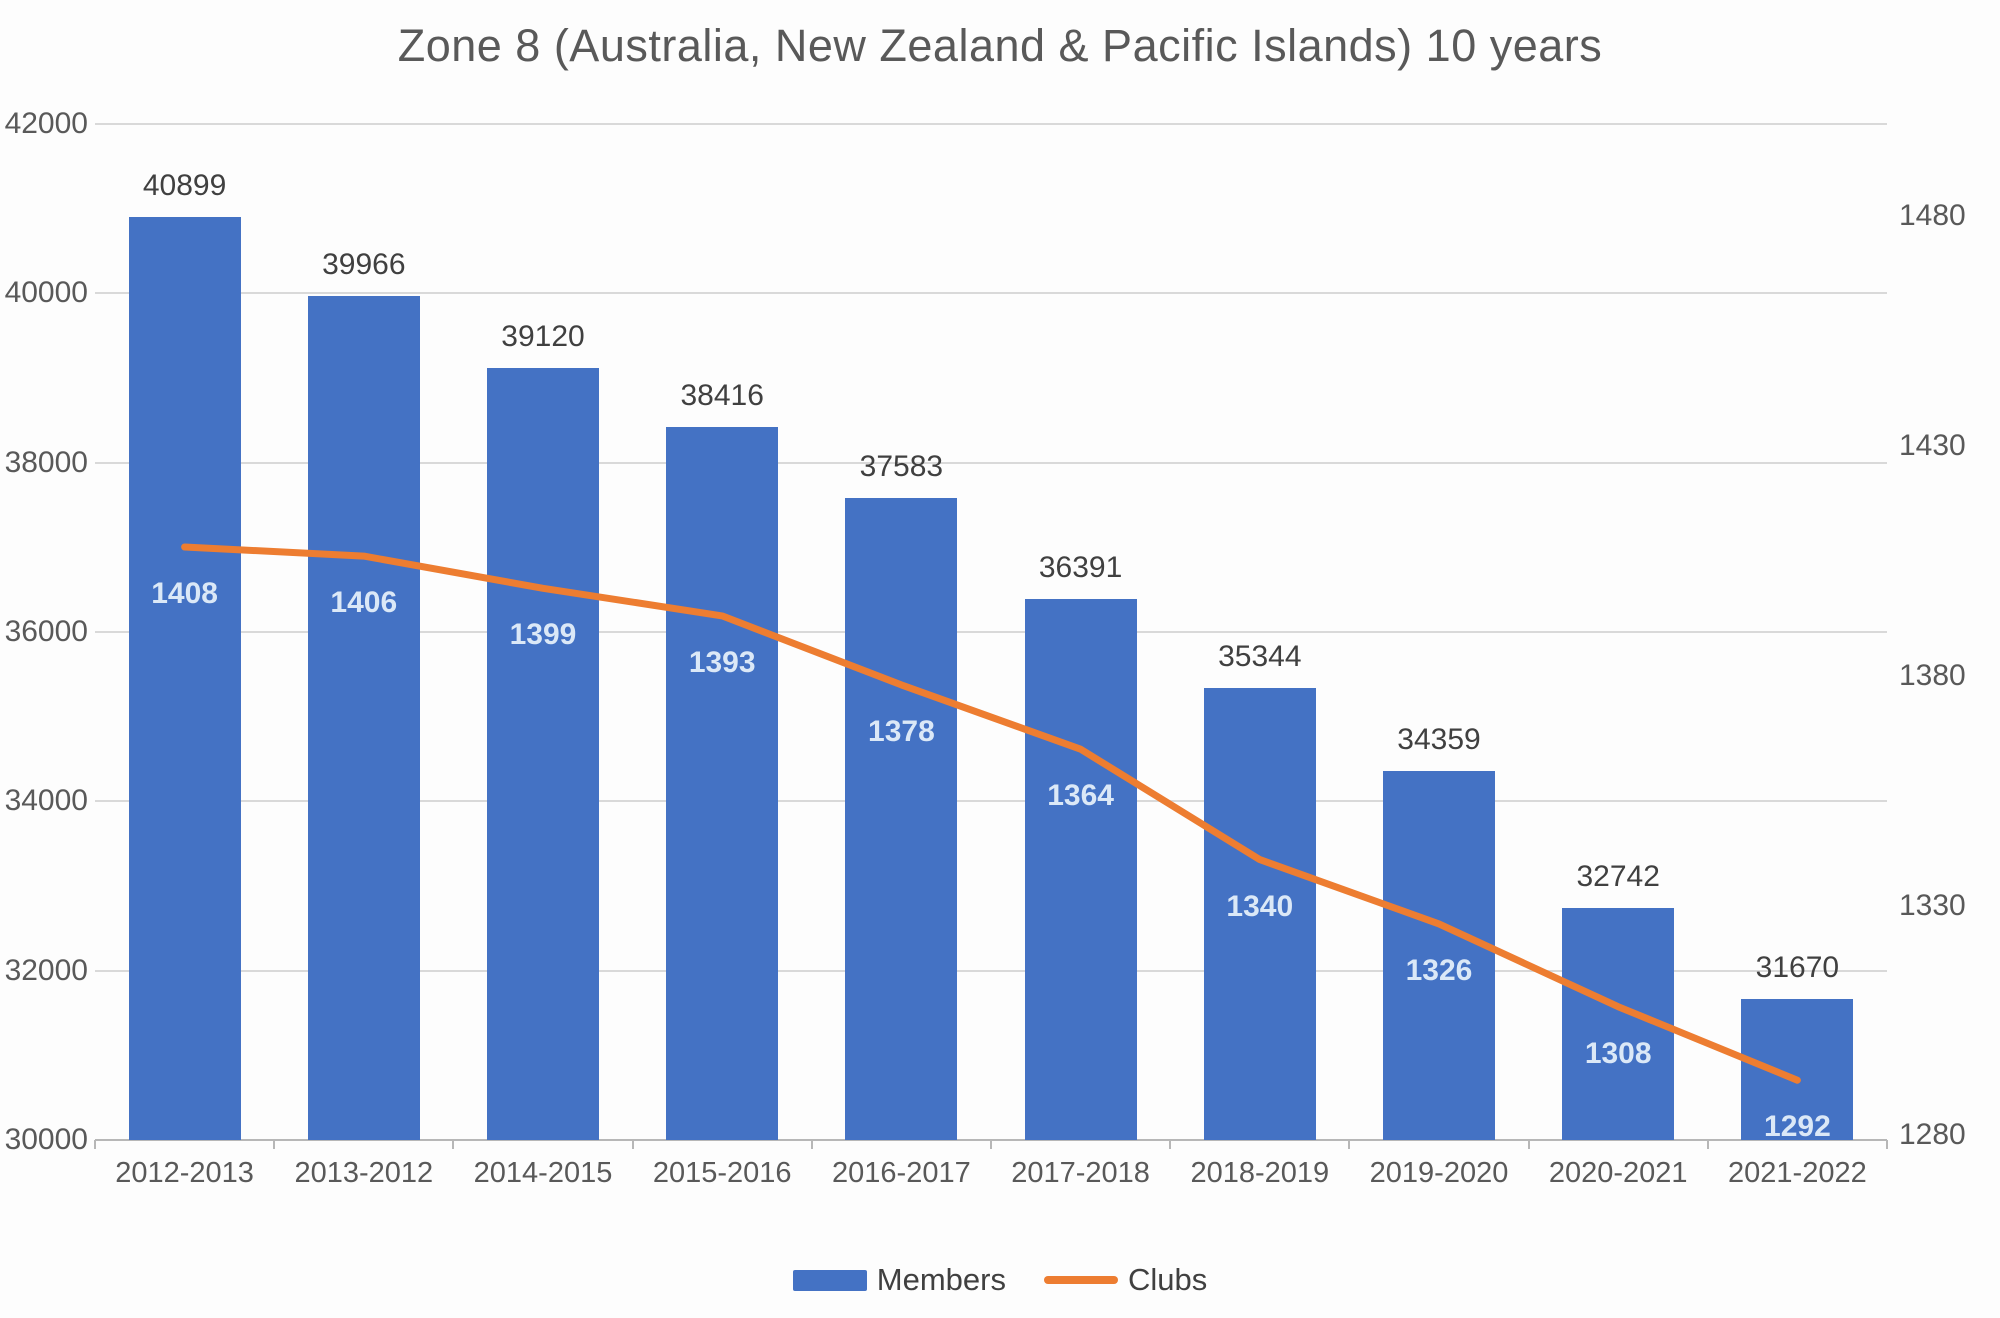 The height and width of the screenshot is (1318, 2000). Describe the element at coordinates (829, 1280) in the screenshot. I see `members-bar-swatch-icon` at that location.